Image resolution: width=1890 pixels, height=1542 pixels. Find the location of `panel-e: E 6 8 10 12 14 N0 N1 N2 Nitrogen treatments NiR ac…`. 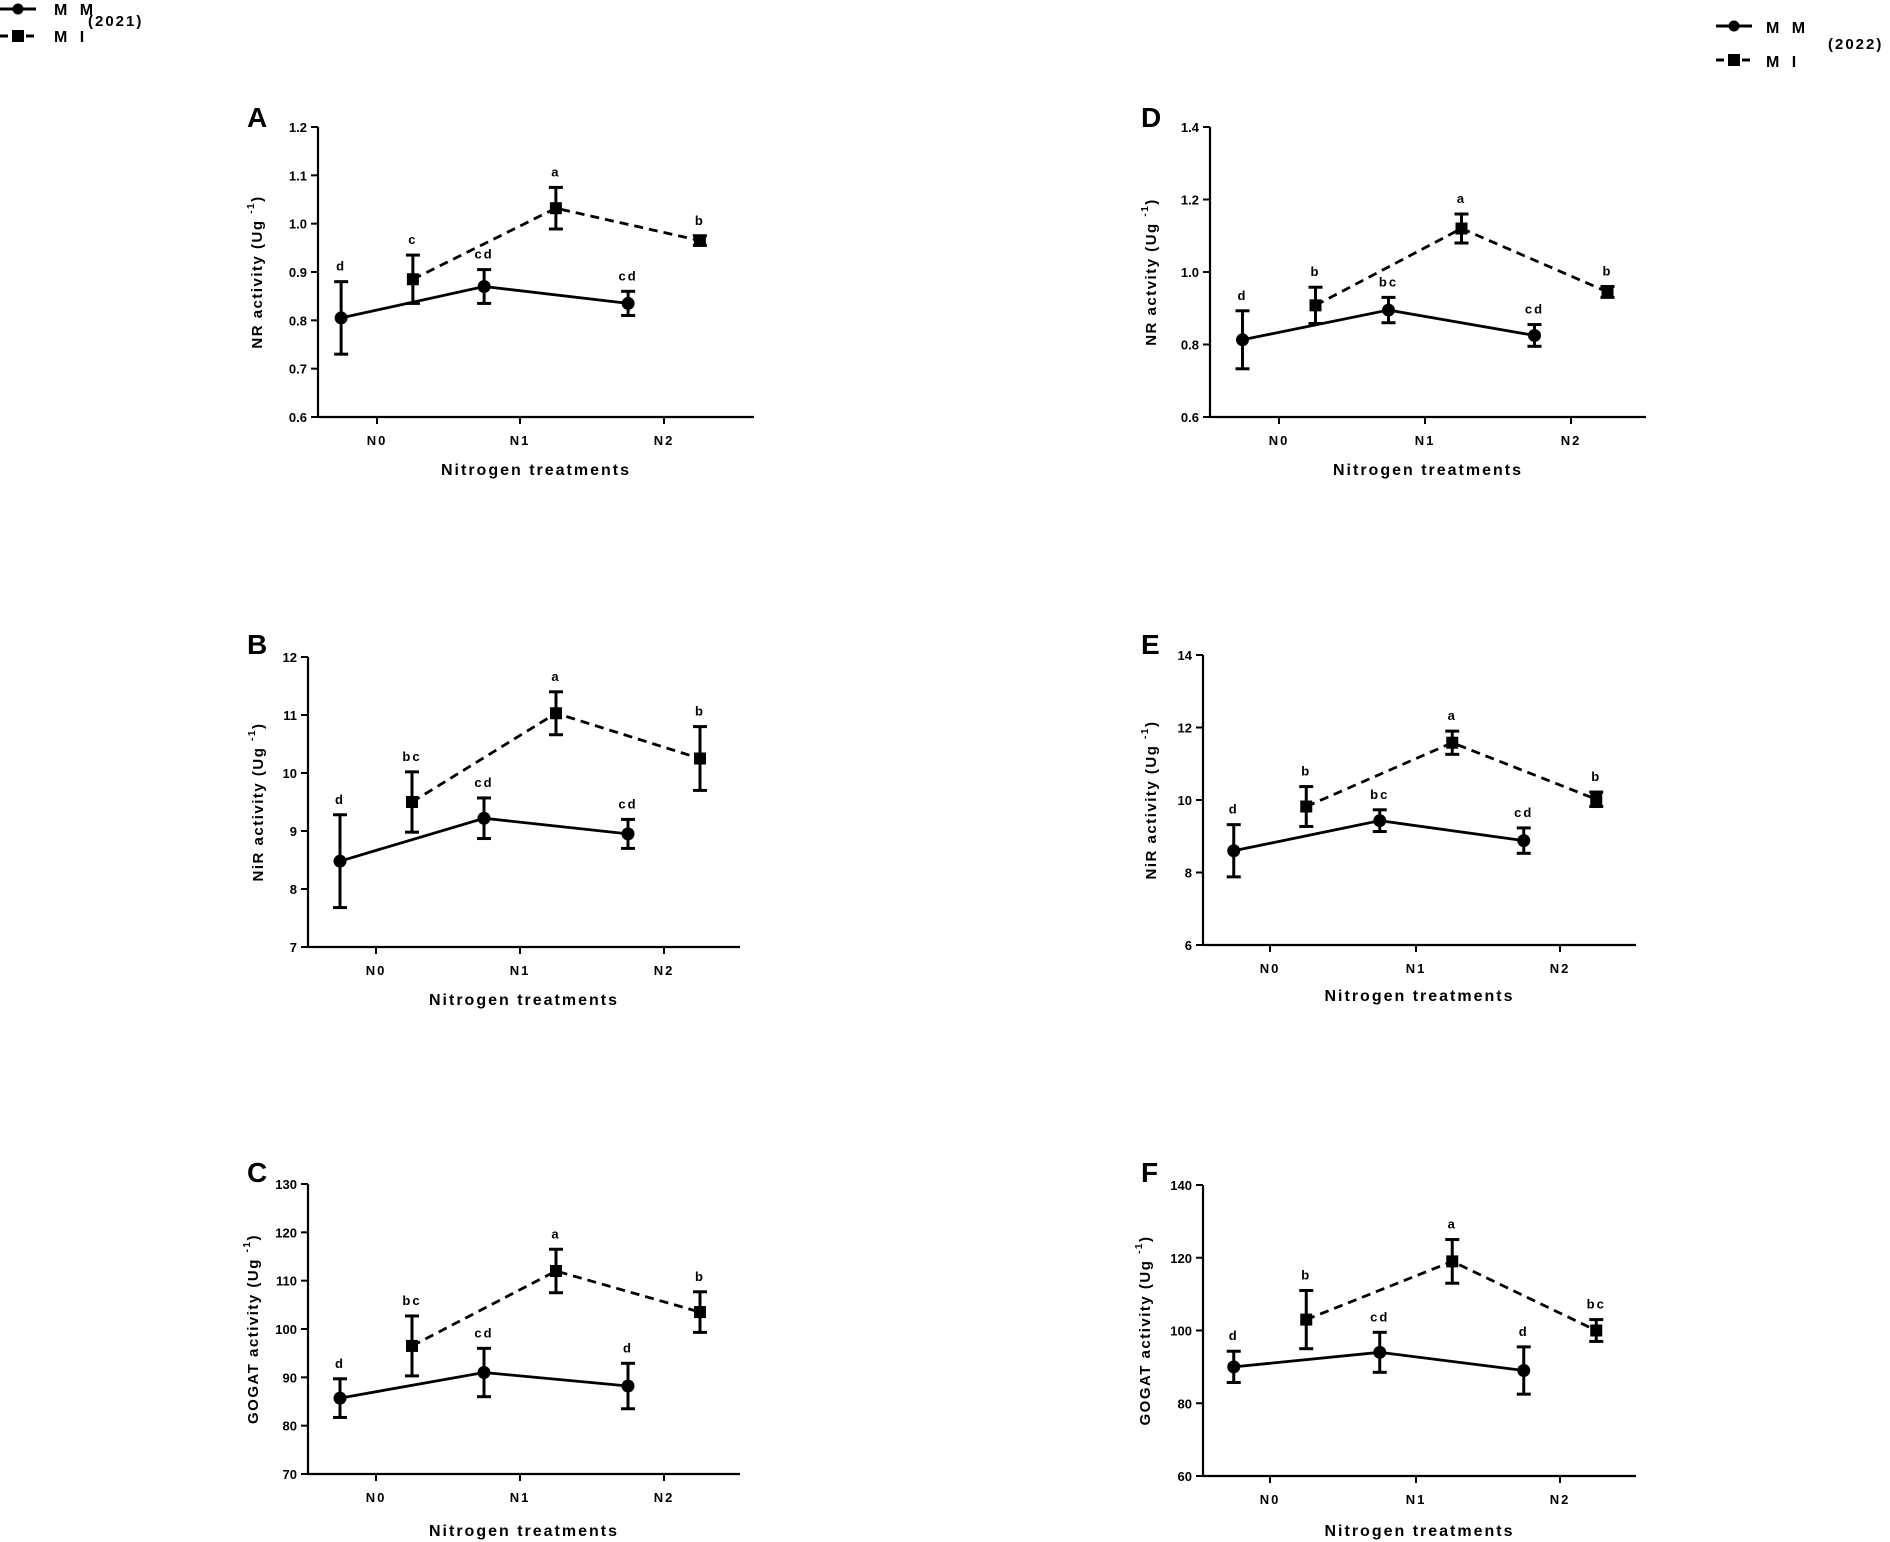

panel-e: E 6 8 10 12 14 N0 N1 N2 Nitrogen treatments NiR ac… is located at coordinates (1388, 817).